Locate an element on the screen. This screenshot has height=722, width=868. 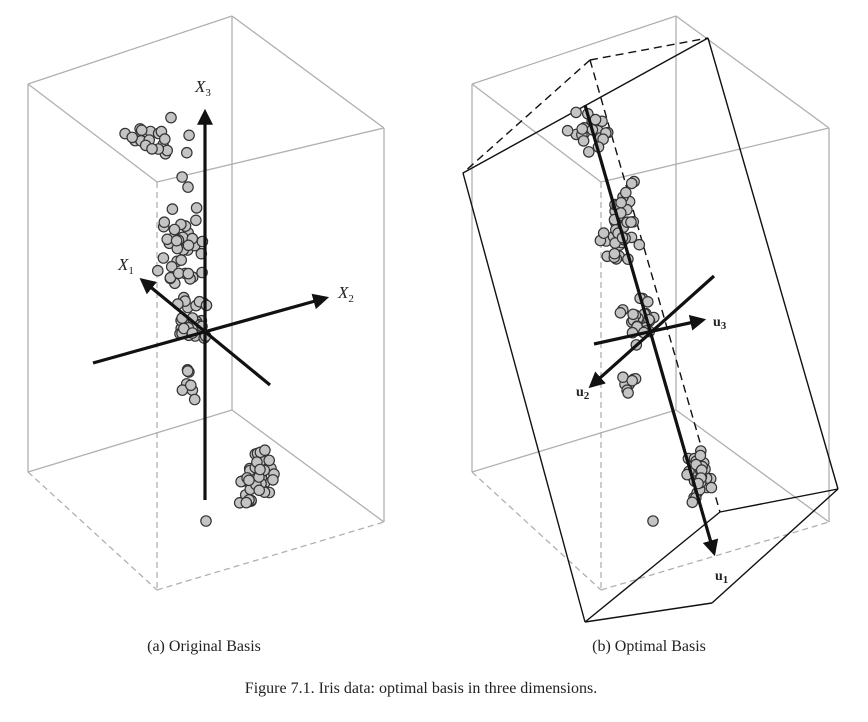
label-u2: u2 is located at coordinates (583, 393).